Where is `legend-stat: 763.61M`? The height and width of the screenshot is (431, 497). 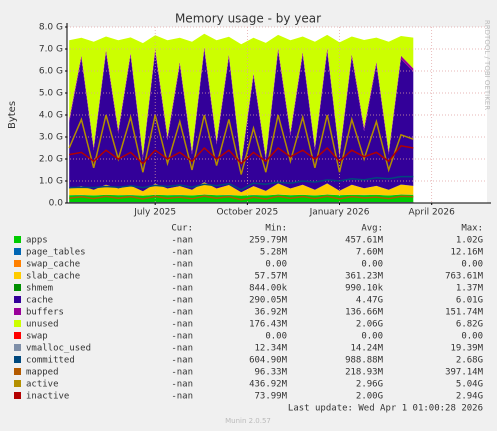 legend-stat: 763.61M is located at coordinates (464, 277).